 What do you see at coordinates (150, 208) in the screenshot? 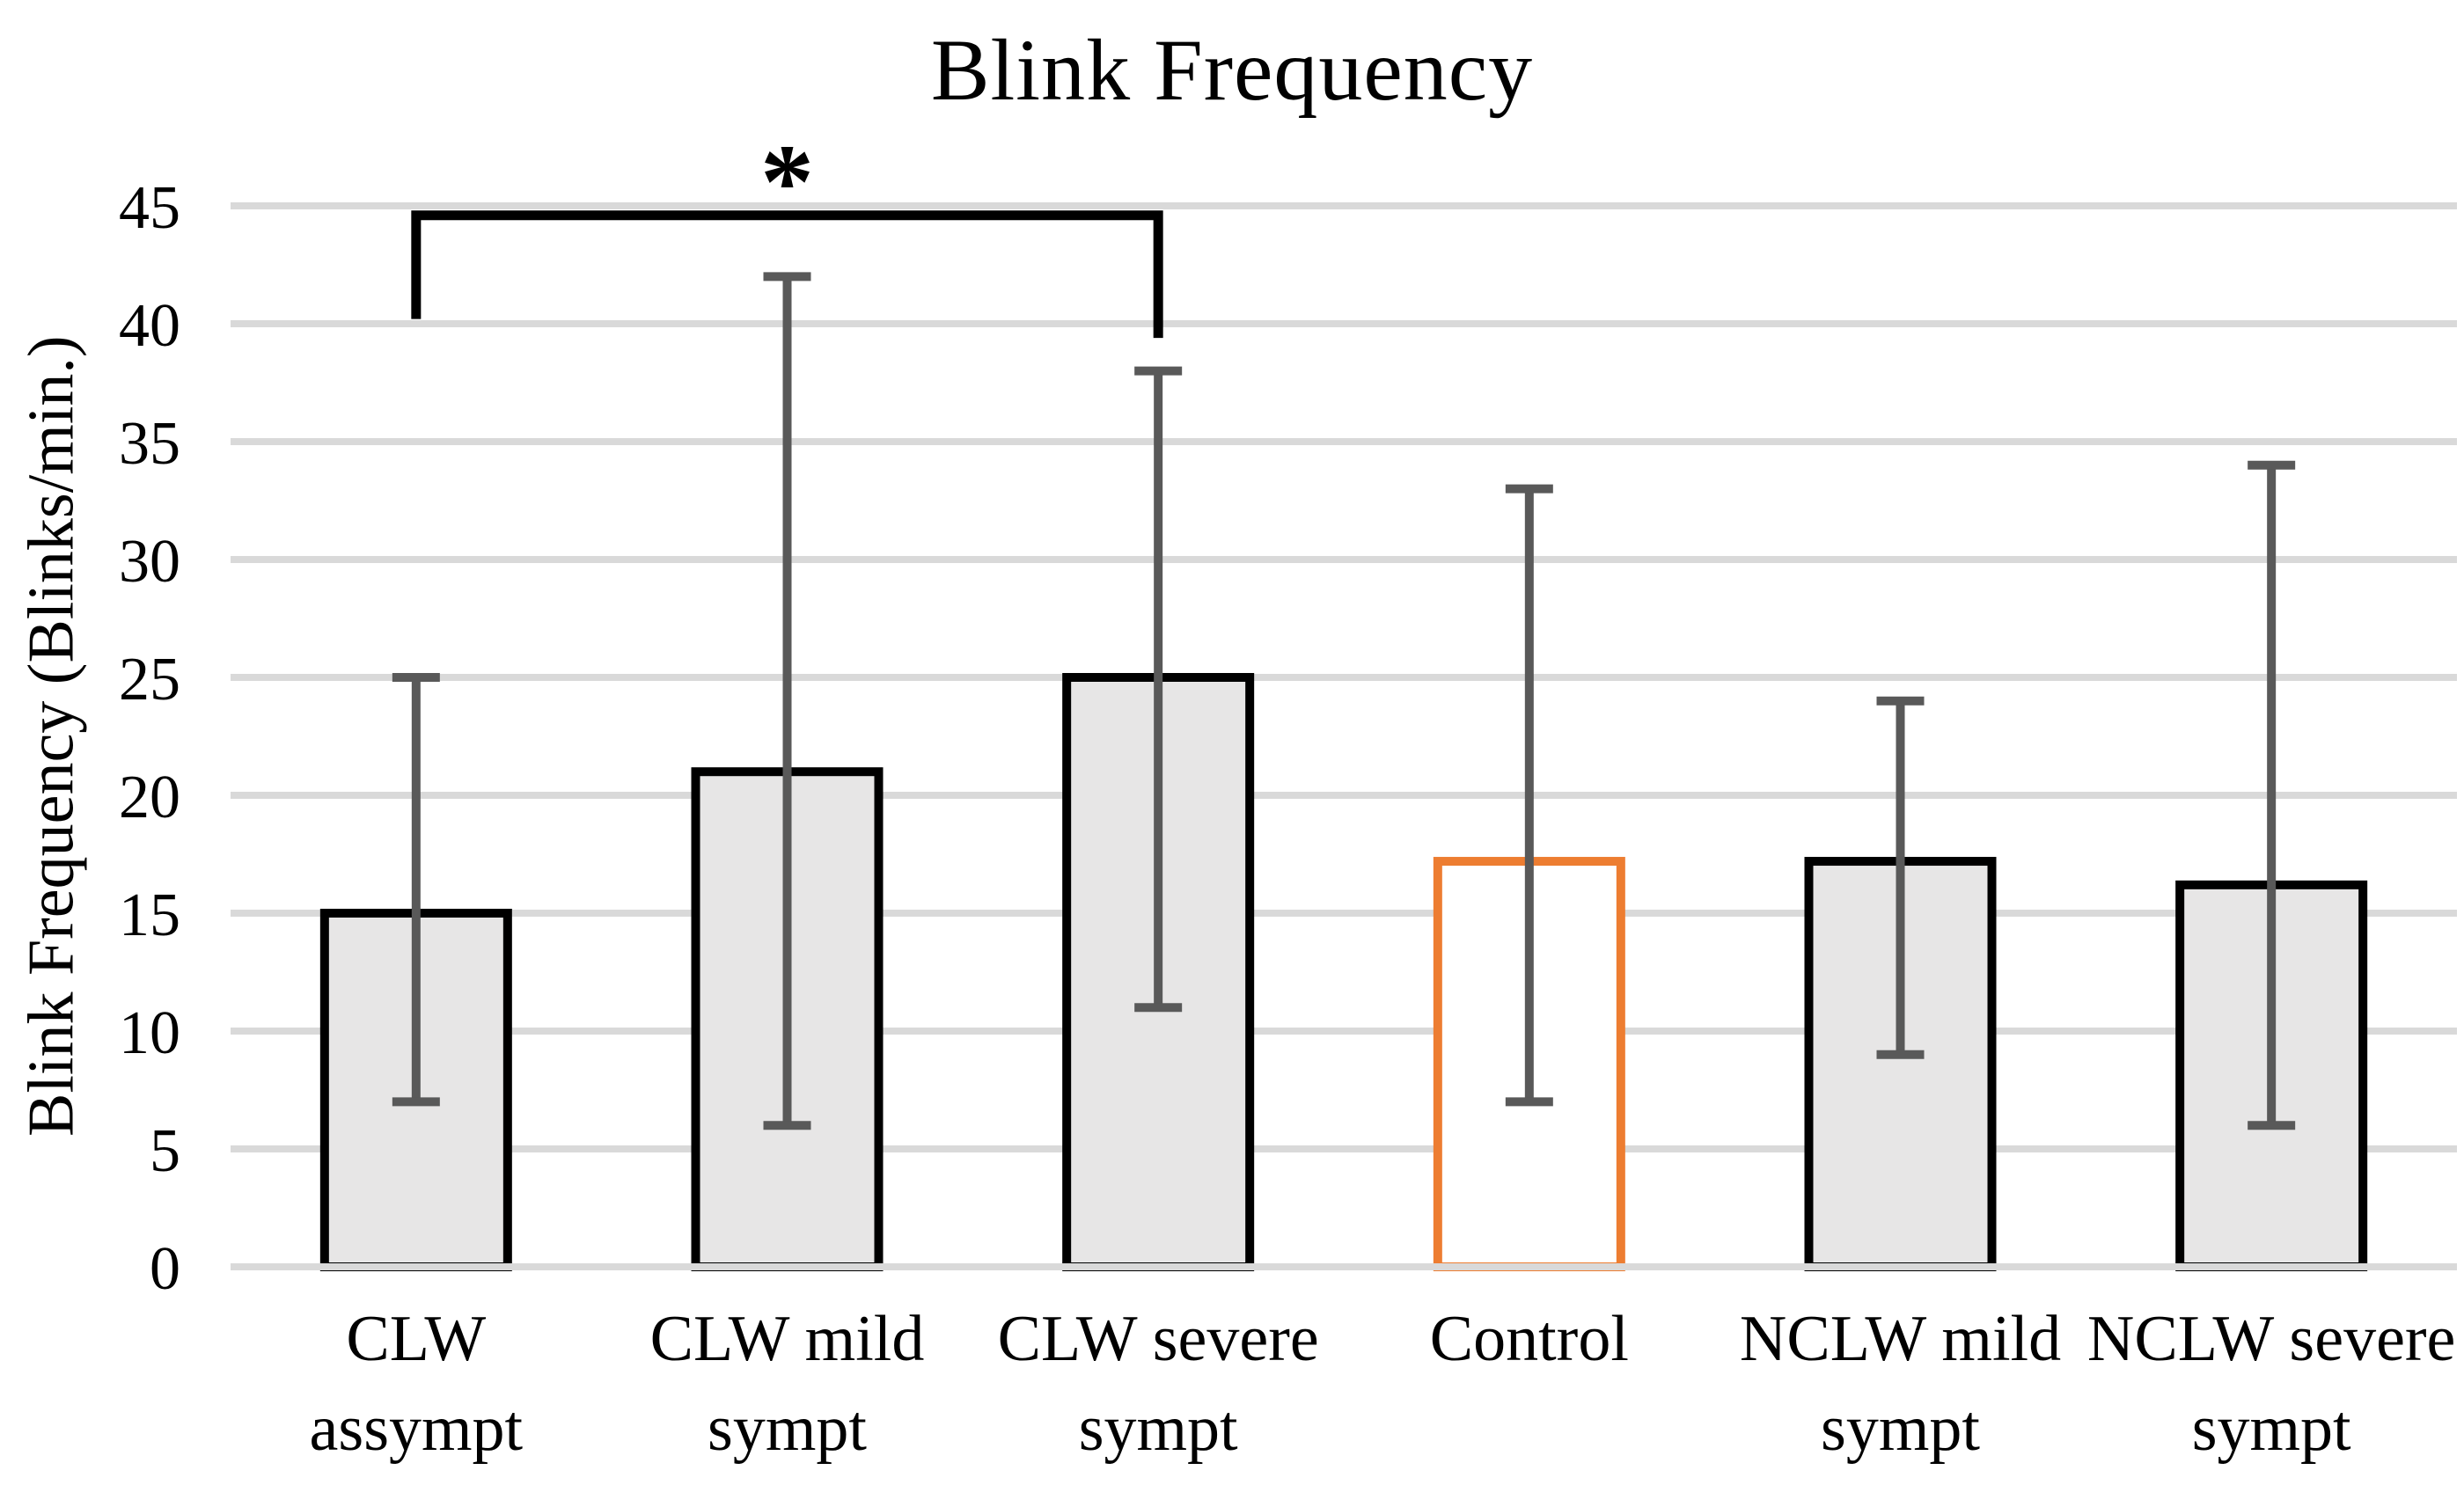
I see `y-tick-label-45: 45` at bounding box center [150, 208].